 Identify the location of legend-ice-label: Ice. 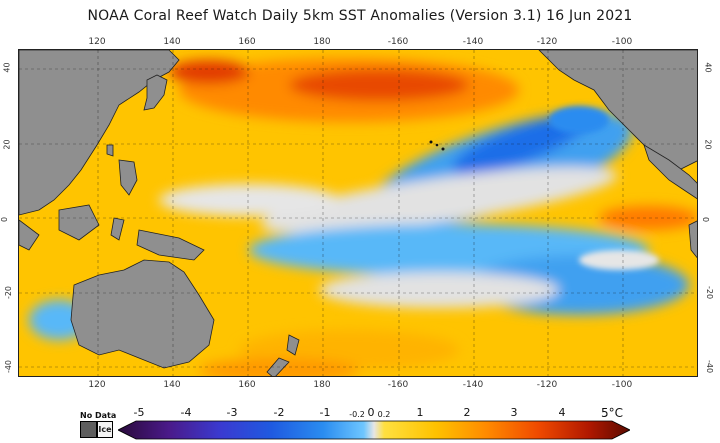
(105, 429).